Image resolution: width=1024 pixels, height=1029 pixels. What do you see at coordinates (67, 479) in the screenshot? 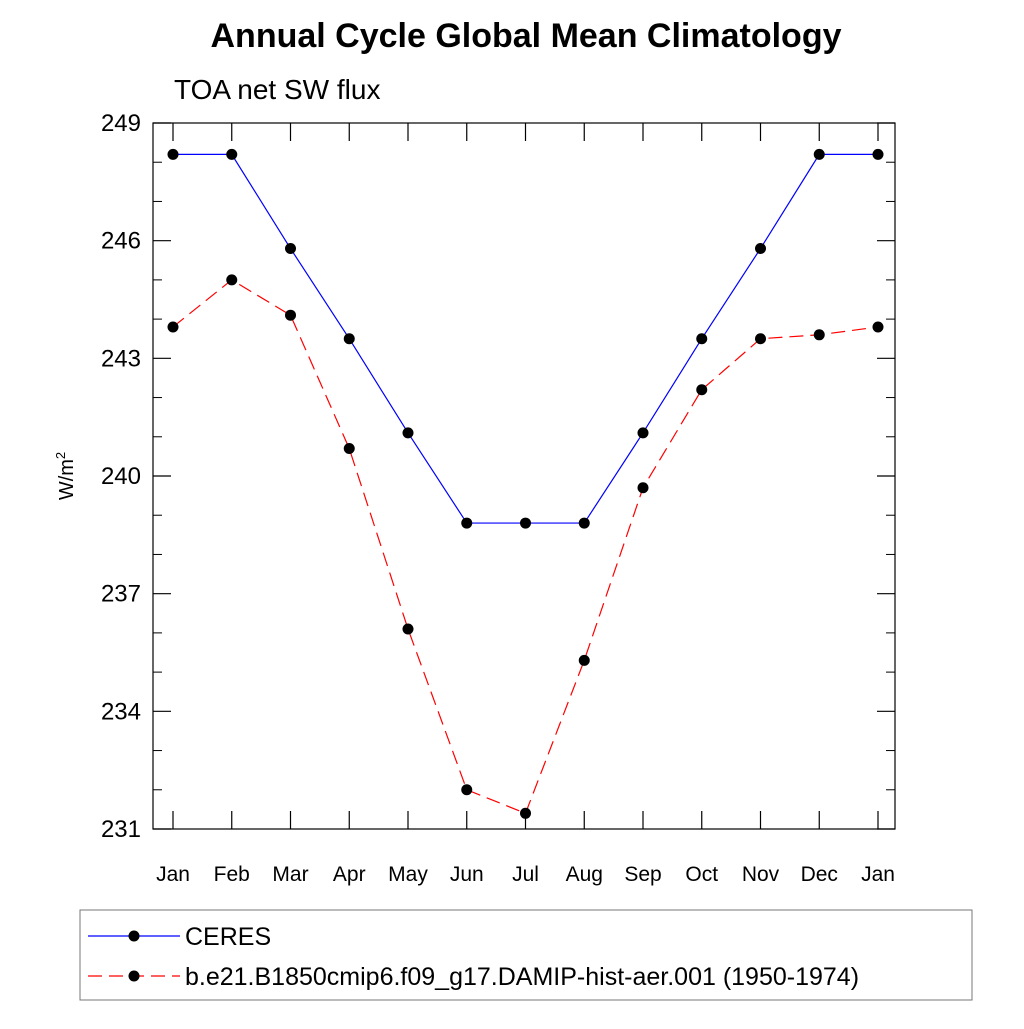
I see `y-axis-label-text: W/m` at bounding box center [67, 479].